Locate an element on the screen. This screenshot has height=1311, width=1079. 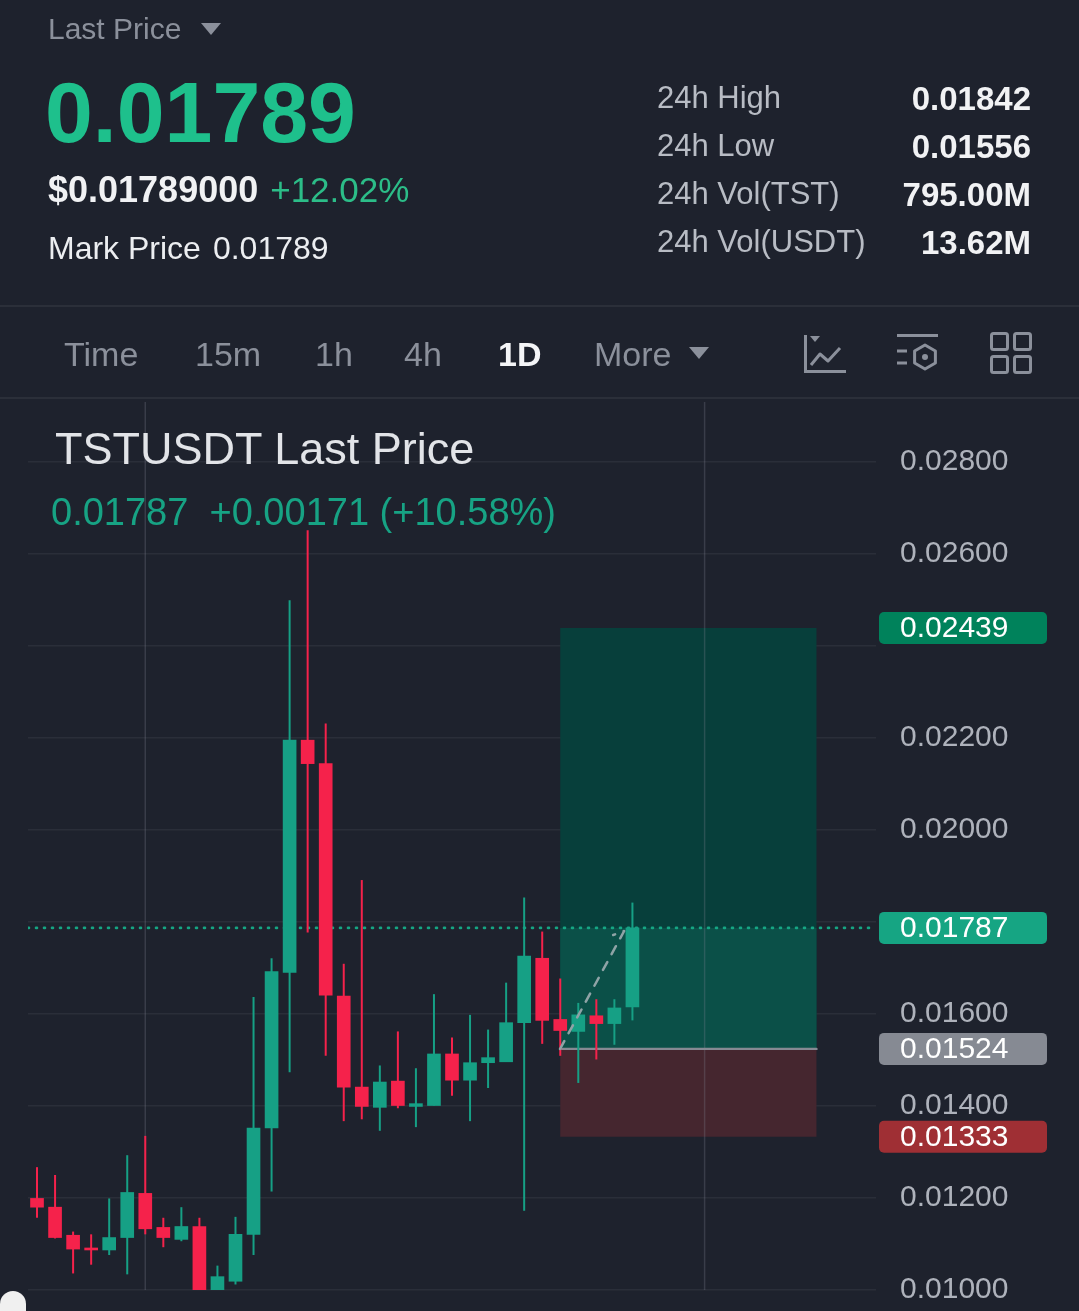
text: 0.01842 is located at coordinates (971, 98).